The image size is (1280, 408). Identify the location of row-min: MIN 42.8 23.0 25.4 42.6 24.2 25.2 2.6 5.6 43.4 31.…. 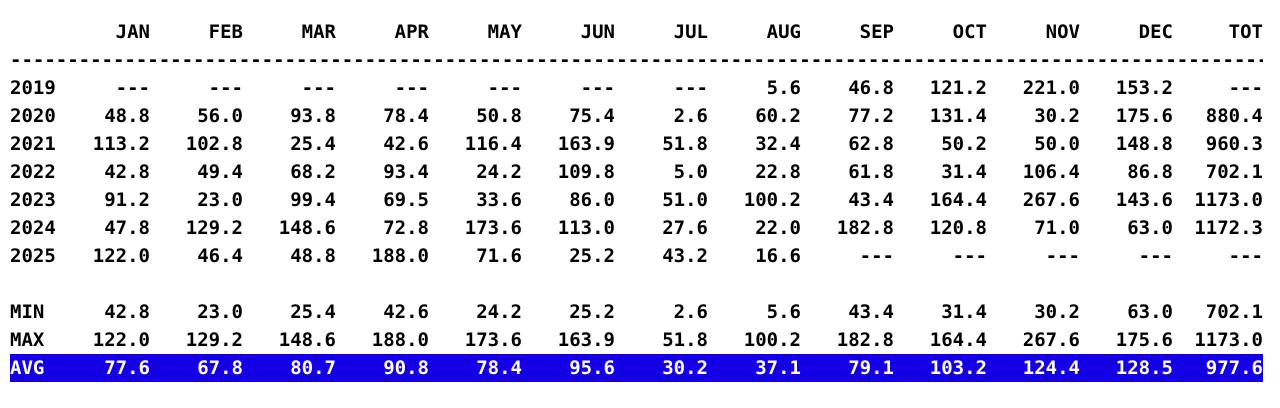
(636, 312).